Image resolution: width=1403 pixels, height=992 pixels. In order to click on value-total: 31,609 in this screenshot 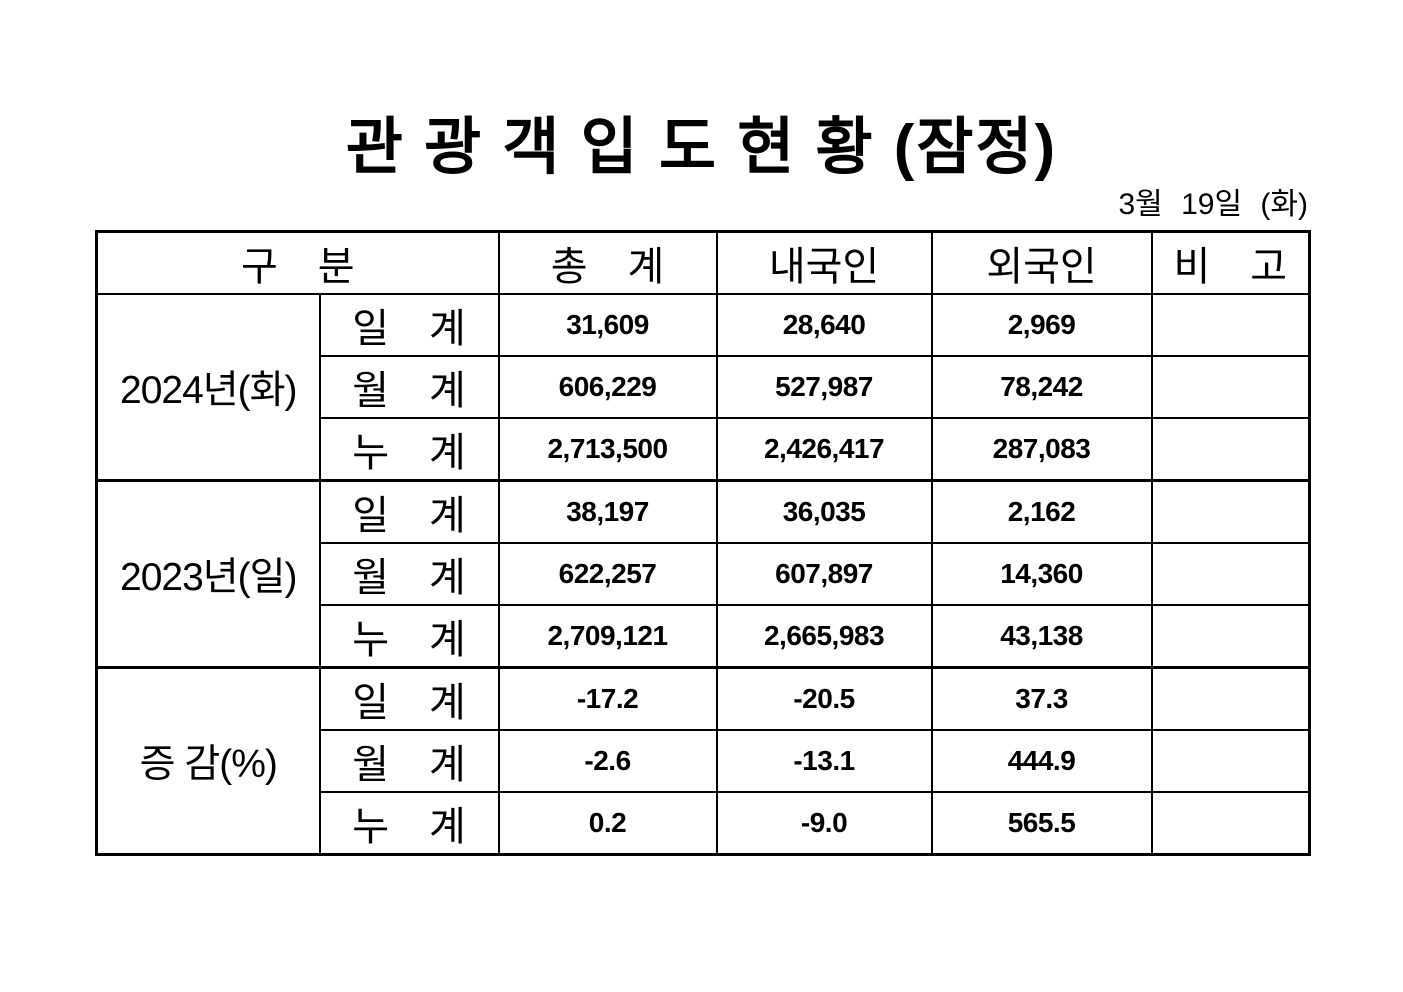, I will do `click(607, 325)`.